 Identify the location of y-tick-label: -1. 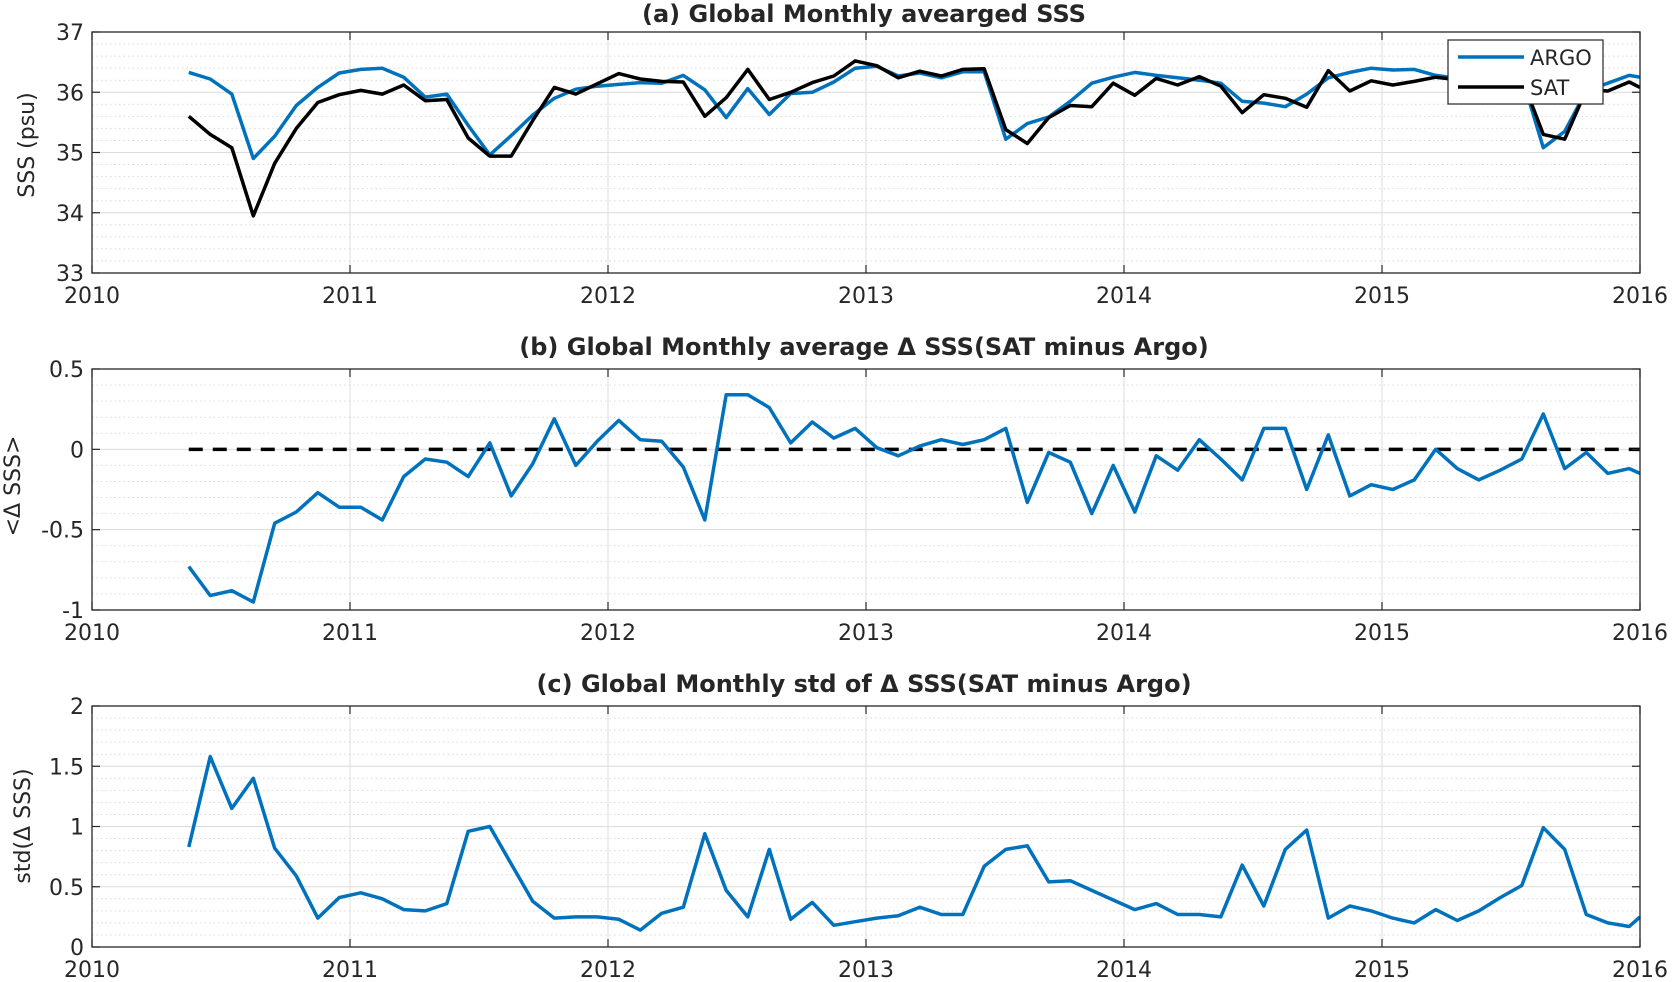
(73, 611).